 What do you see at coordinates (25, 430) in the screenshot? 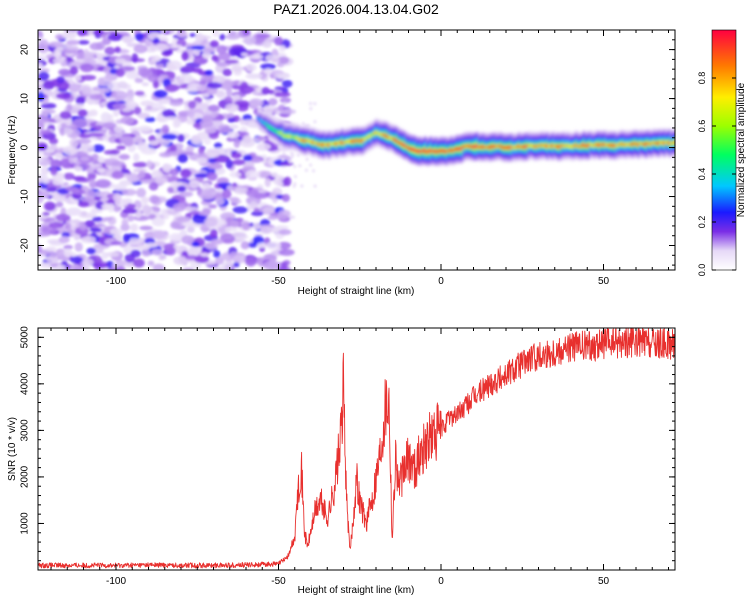
I see `snr-ytick-label: 3000` at bounding box center [25, 430].